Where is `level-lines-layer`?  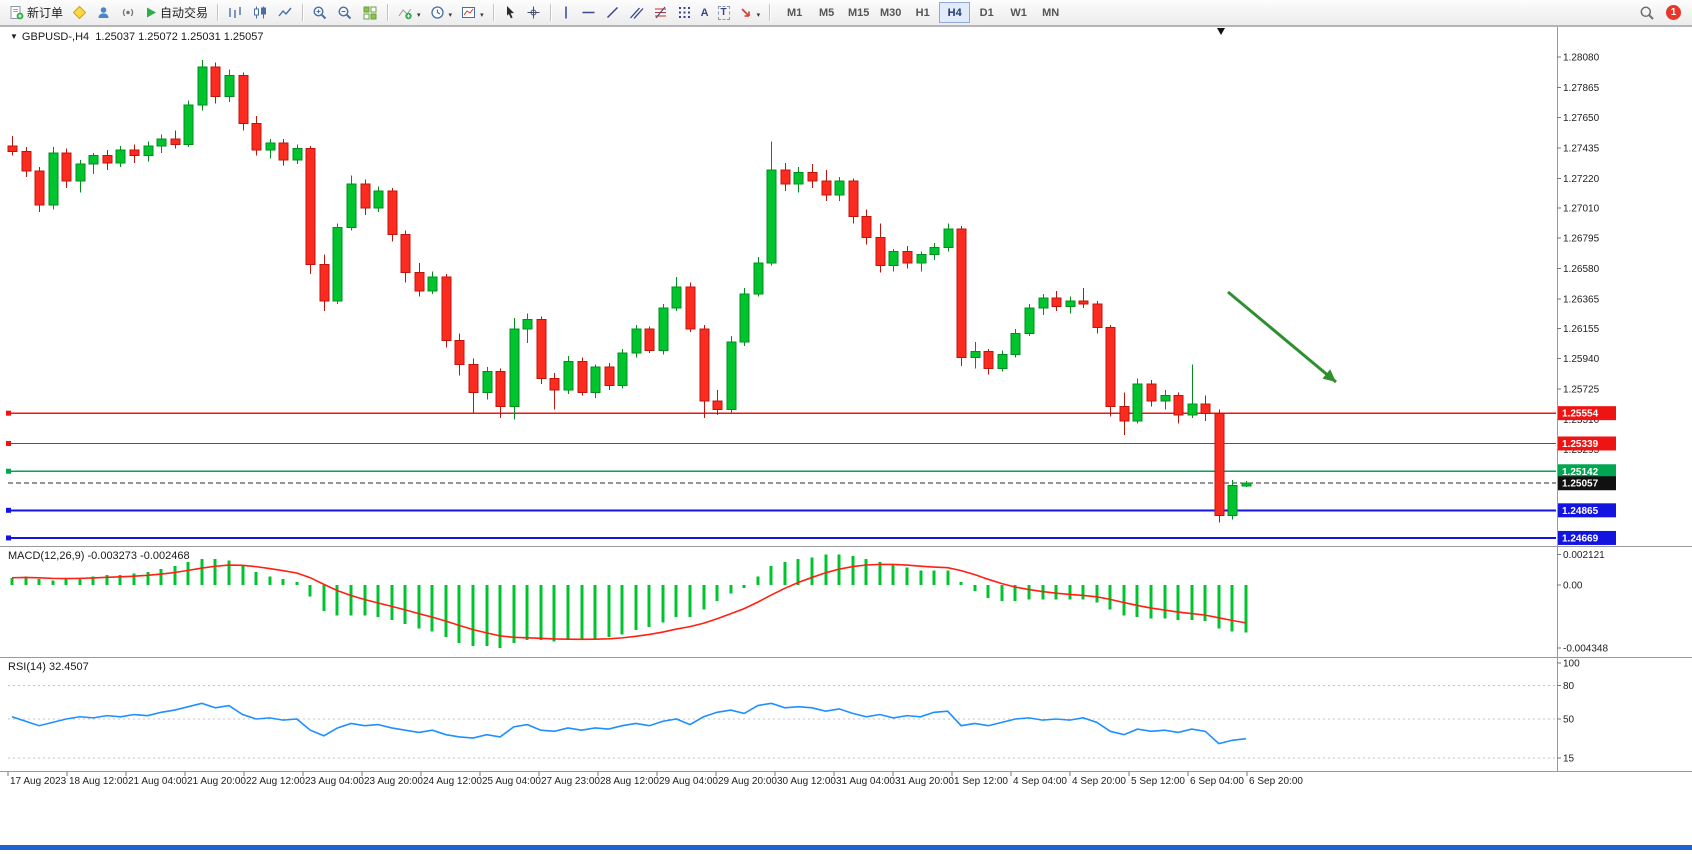
level-lines-layer is located at coordinates (781, 475).